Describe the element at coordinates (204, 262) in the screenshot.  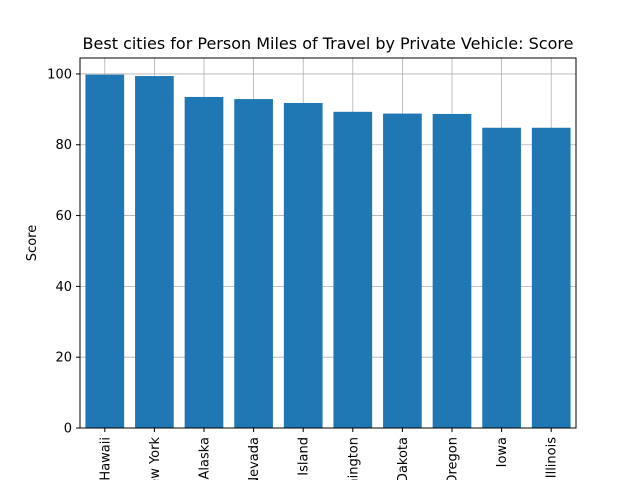
I see `bar-alaska` at that location.